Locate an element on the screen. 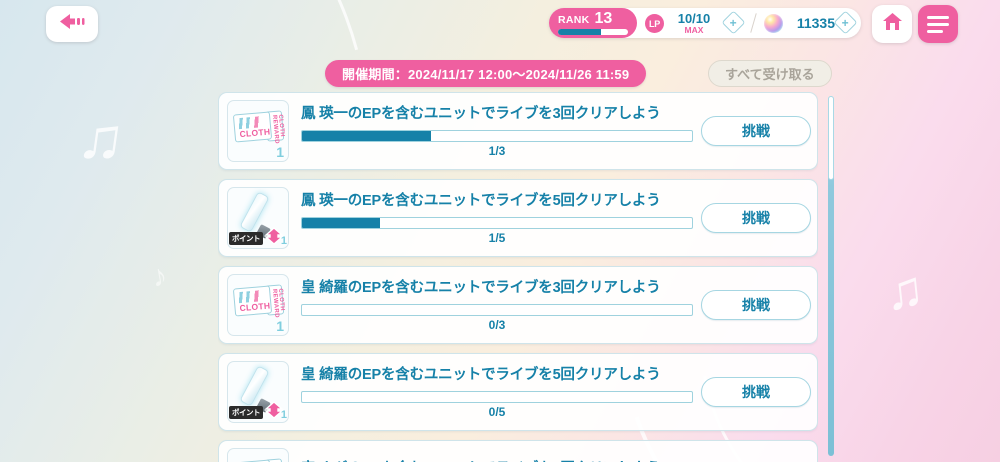  back-button is located at coordinates (72, 24).